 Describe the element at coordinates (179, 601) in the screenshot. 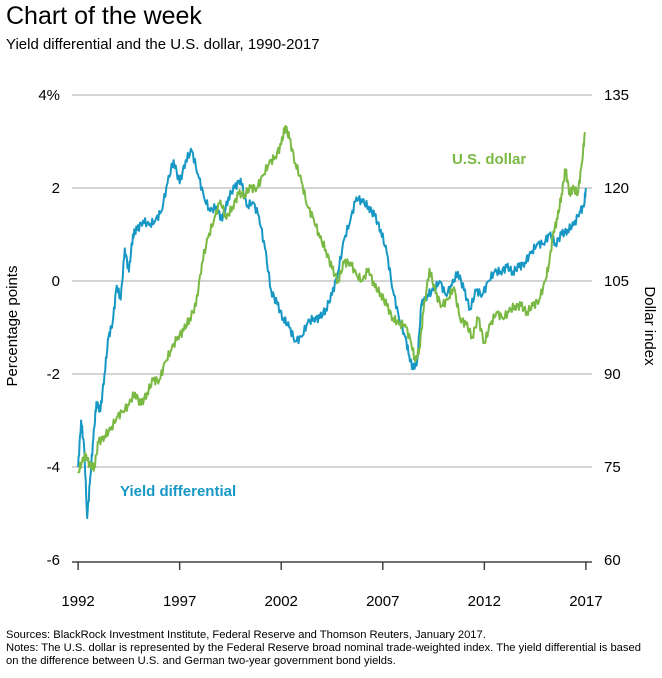

I see `x-tick-label: 1997` at that location.